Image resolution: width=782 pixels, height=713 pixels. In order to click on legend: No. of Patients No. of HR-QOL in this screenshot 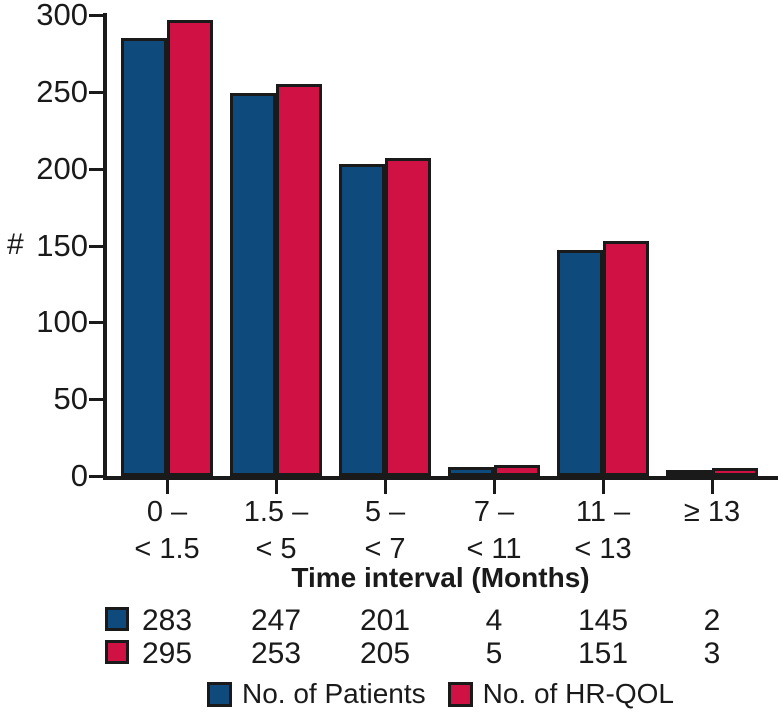, I will do `click(440, 694)`.